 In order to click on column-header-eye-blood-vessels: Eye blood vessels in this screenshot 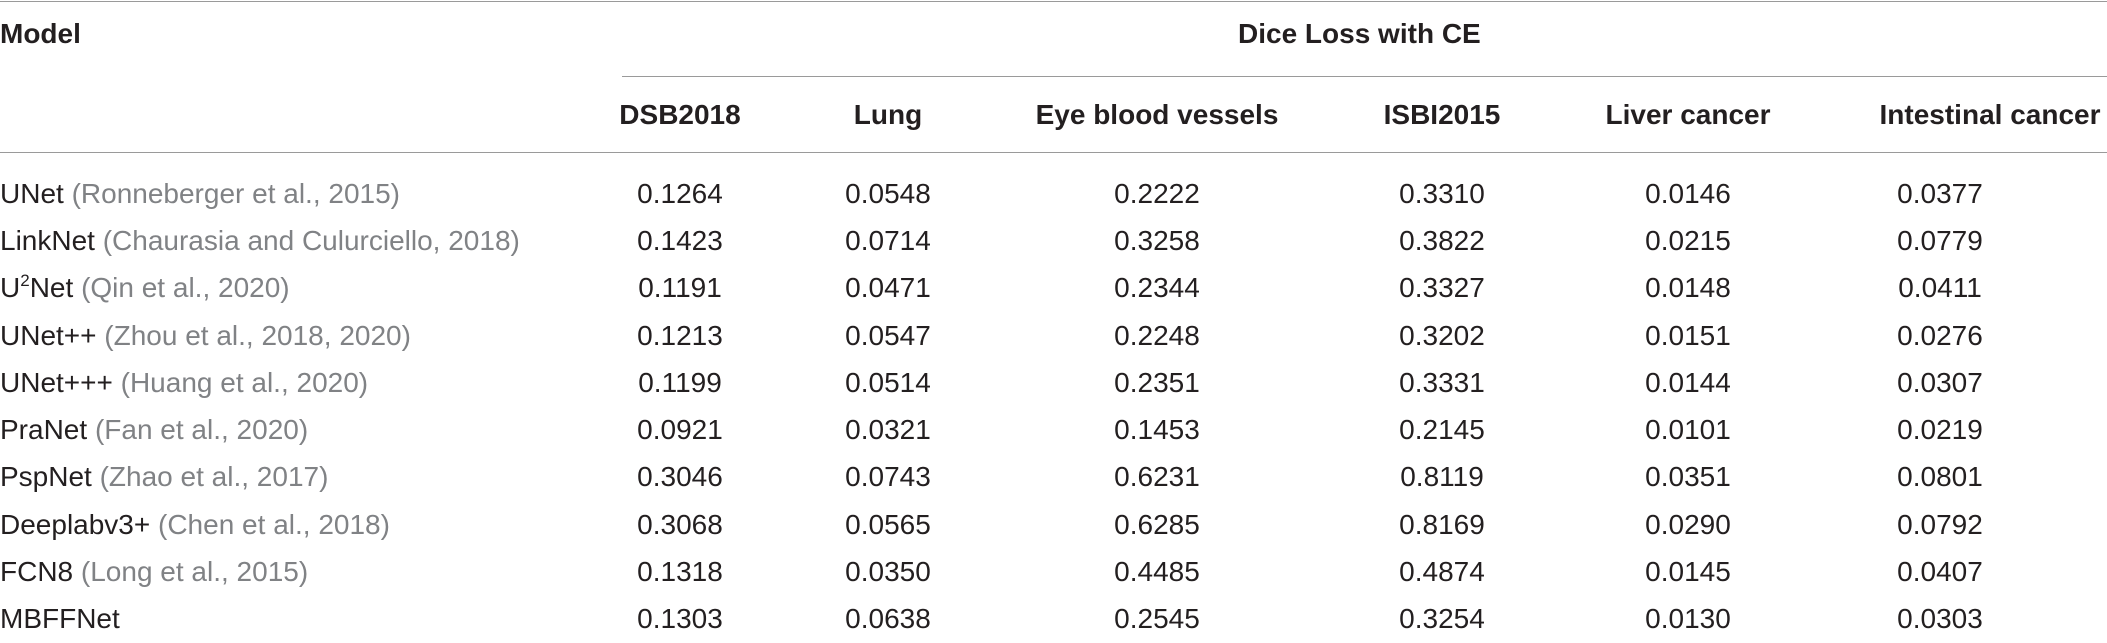, I will do `click(1157, 114)`.